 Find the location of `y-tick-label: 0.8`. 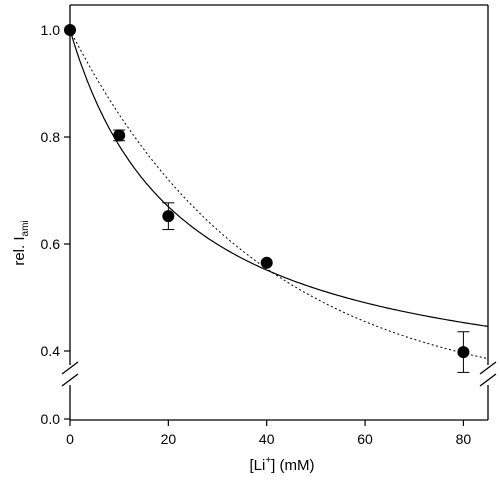

y-tick-label: 0.8 is located at coordinates (51, 137).